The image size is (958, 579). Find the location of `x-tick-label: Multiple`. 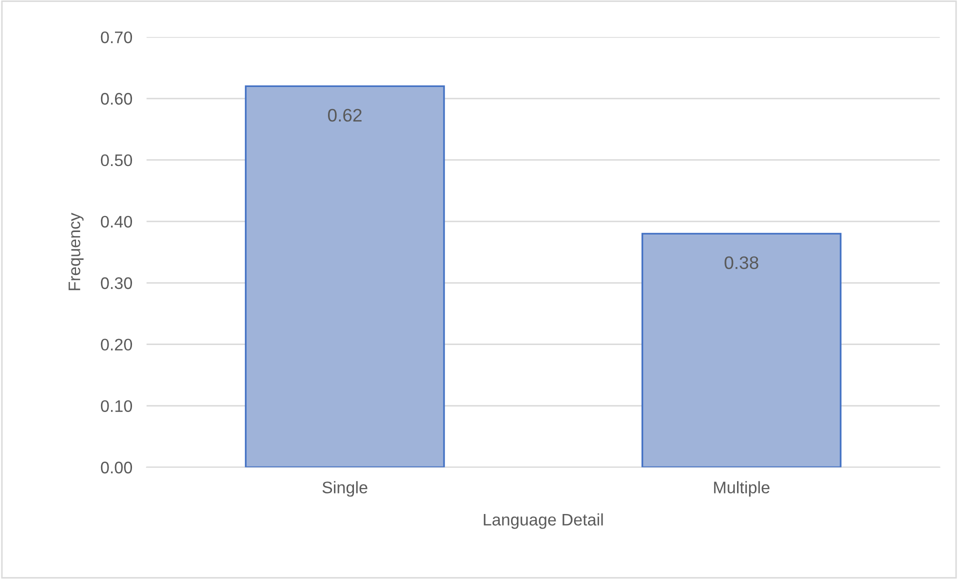

x-tick-label: Multiple is located at coordinates (742, 489).